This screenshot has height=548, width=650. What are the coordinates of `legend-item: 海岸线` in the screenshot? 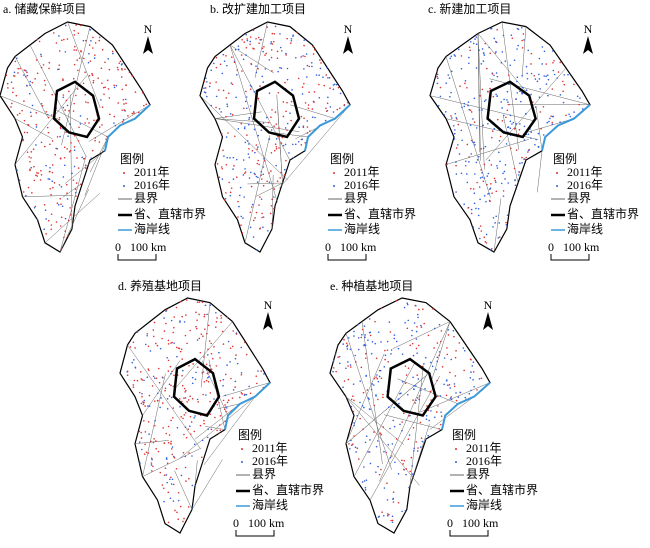 It's located at (484, 504).